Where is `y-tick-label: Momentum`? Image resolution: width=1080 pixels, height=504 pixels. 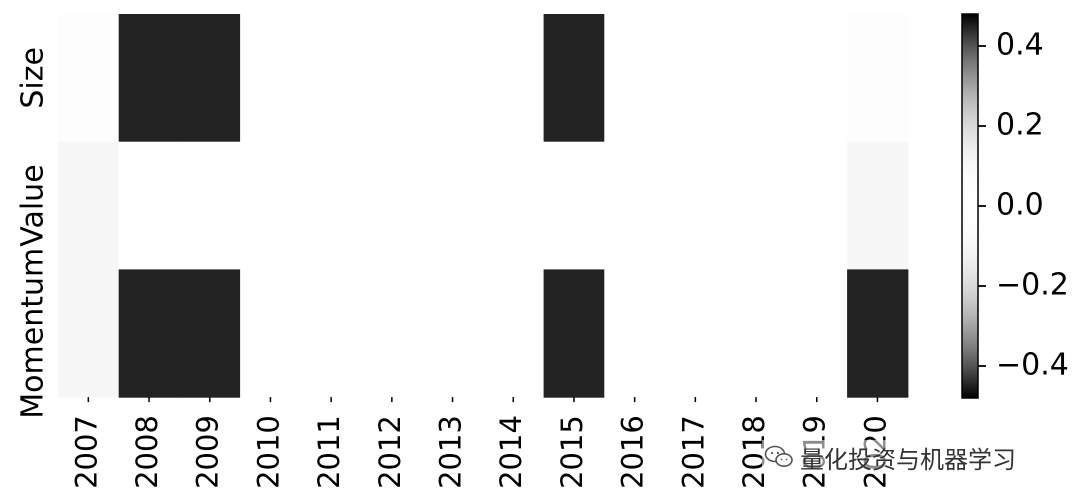 y-tick-label: Momentum is located at coordinates (33, 333).